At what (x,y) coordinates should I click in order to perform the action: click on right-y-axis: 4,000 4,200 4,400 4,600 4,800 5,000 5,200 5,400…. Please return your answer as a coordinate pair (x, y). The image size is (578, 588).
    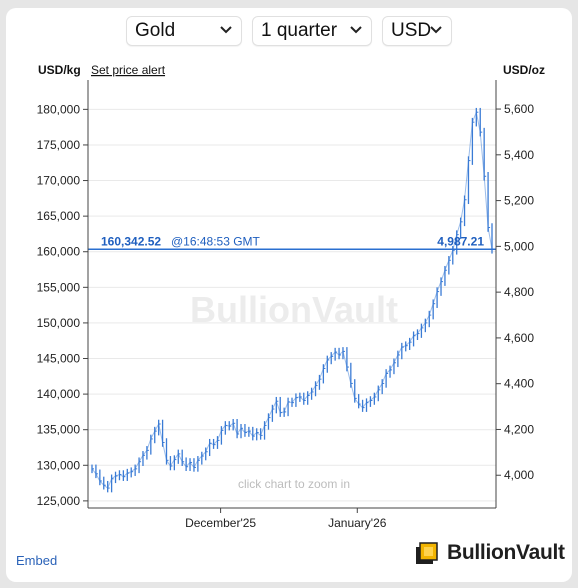
    Looking at the image, I should click on (515, 292).